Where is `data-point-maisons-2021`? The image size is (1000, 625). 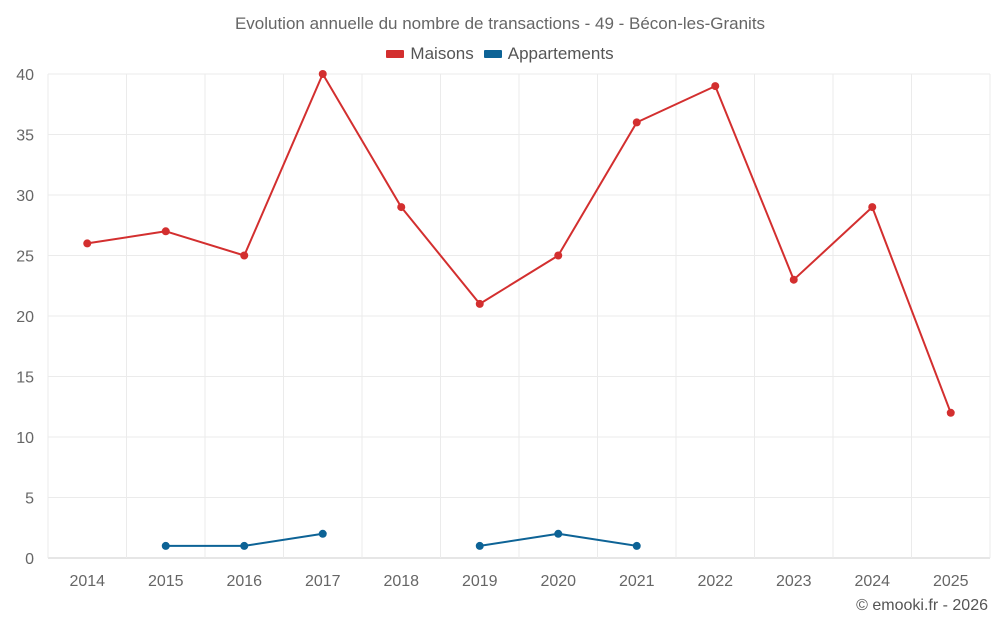
data-point-maisons-2021 is located at coordinates (636, 122).